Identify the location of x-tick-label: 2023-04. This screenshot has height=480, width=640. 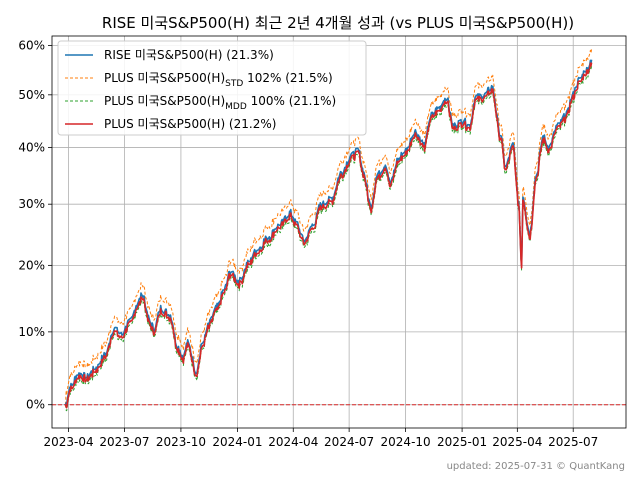
(69, 442).